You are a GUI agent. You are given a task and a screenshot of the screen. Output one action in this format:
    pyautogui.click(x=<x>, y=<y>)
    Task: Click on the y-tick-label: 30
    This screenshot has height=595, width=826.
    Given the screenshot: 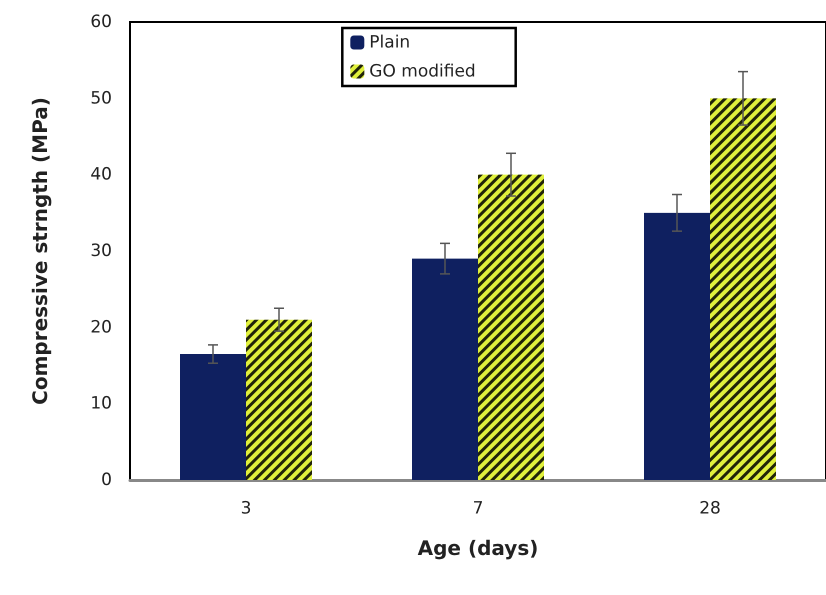 What is the action you would take?
    pyautogui.click(x=101, y=251)
    